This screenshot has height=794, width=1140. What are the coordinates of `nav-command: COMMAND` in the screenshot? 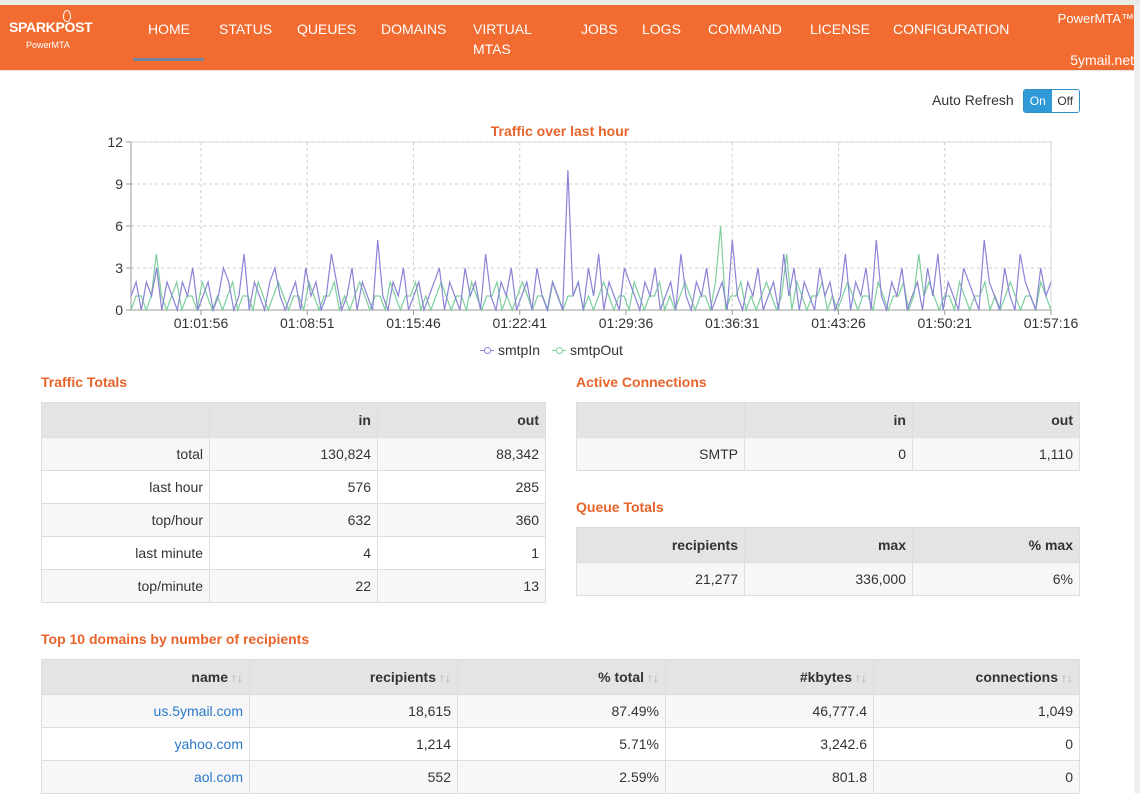 It's located at (745, 29).